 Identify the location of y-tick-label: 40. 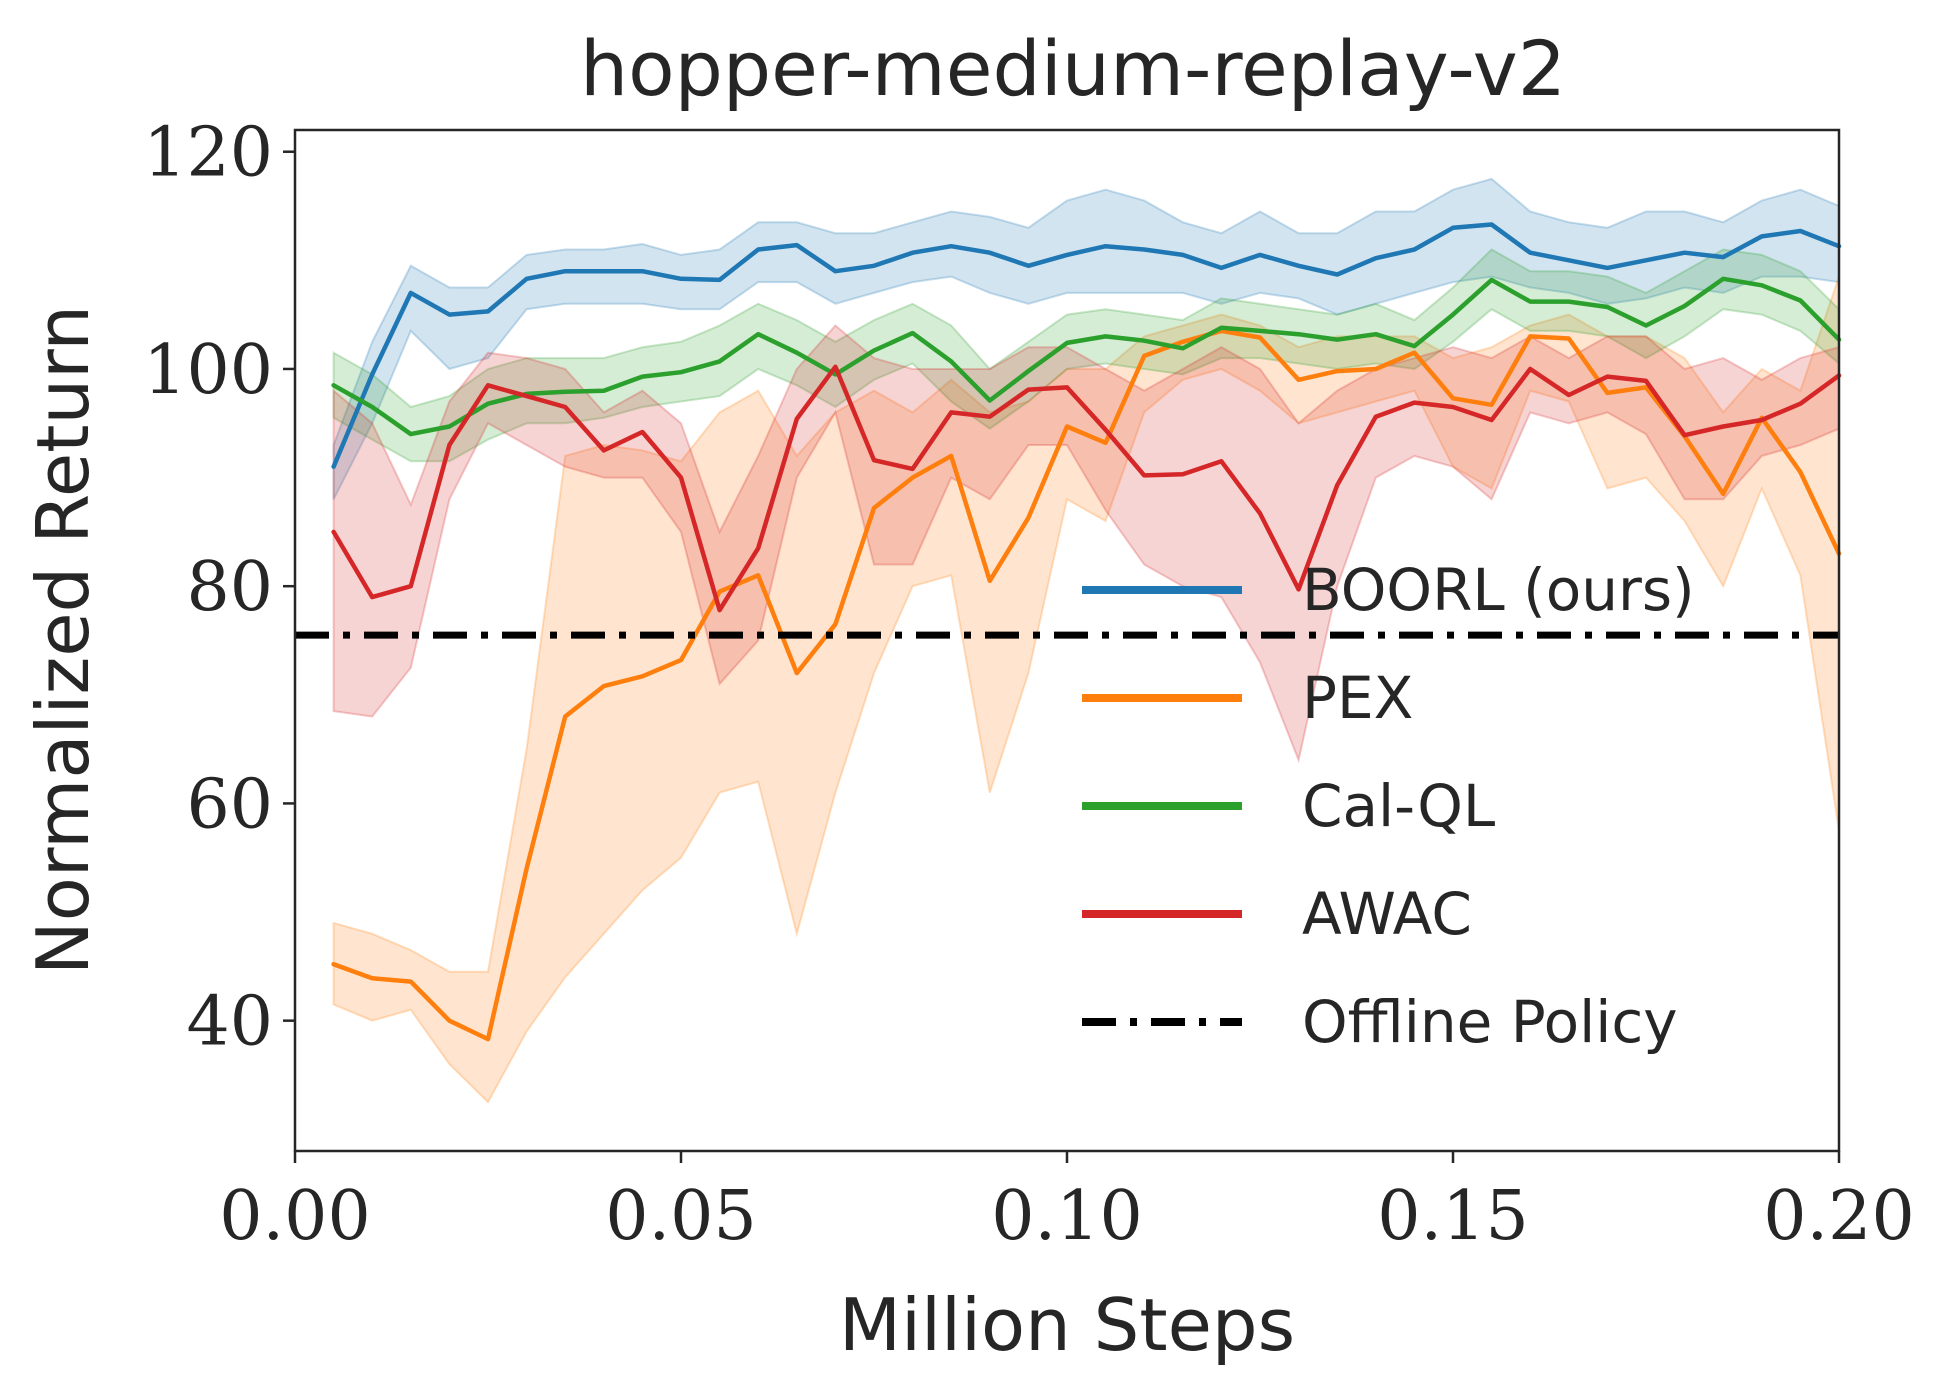
(229, 1022).